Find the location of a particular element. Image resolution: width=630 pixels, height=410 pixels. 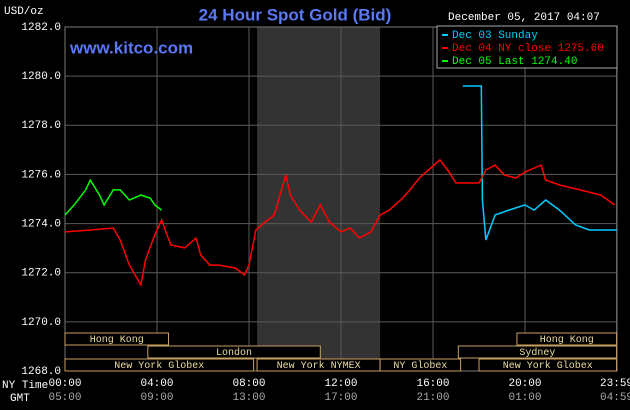

x-tick-label: 04:00 is located at coordinates (156, 384).